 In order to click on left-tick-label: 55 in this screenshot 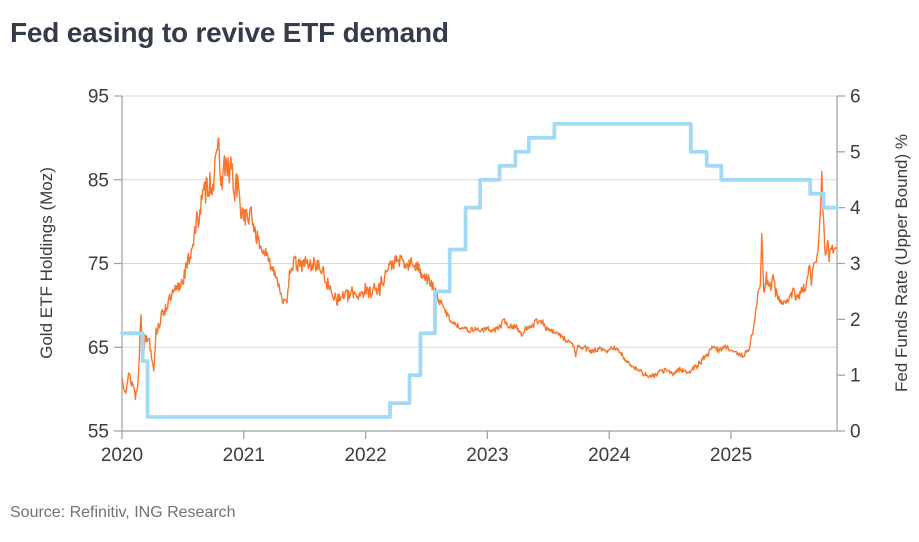, I will do `click(98, 432)`.